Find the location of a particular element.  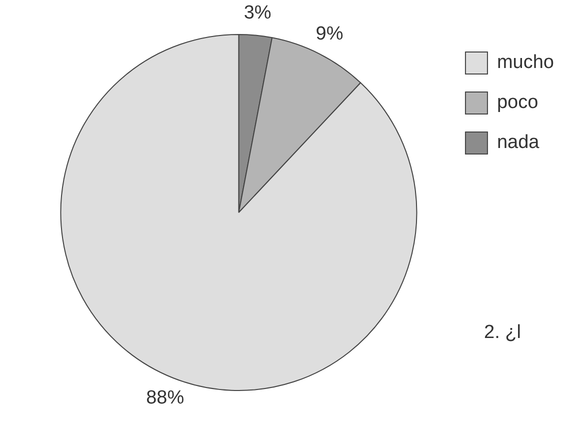

legend-label: nada is located at coordinates (518, 143).